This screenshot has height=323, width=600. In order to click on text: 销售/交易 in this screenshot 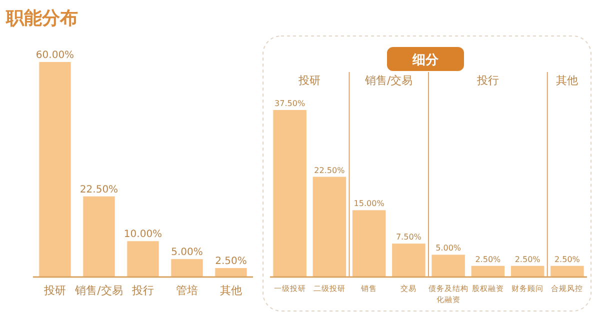, I will do `click(388, 80)`.